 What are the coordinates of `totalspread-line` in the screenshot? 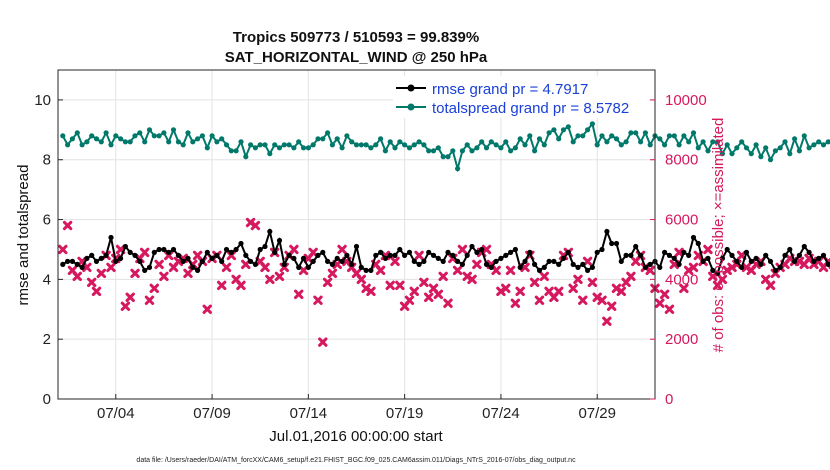 It's located at (445, 147).